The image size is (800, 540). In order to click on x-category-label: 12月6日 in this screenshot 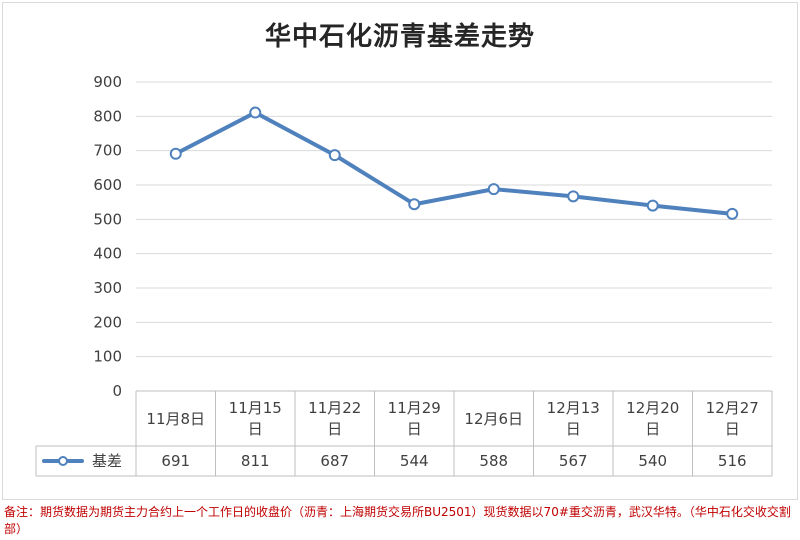, I will do `click(493, 419)`.